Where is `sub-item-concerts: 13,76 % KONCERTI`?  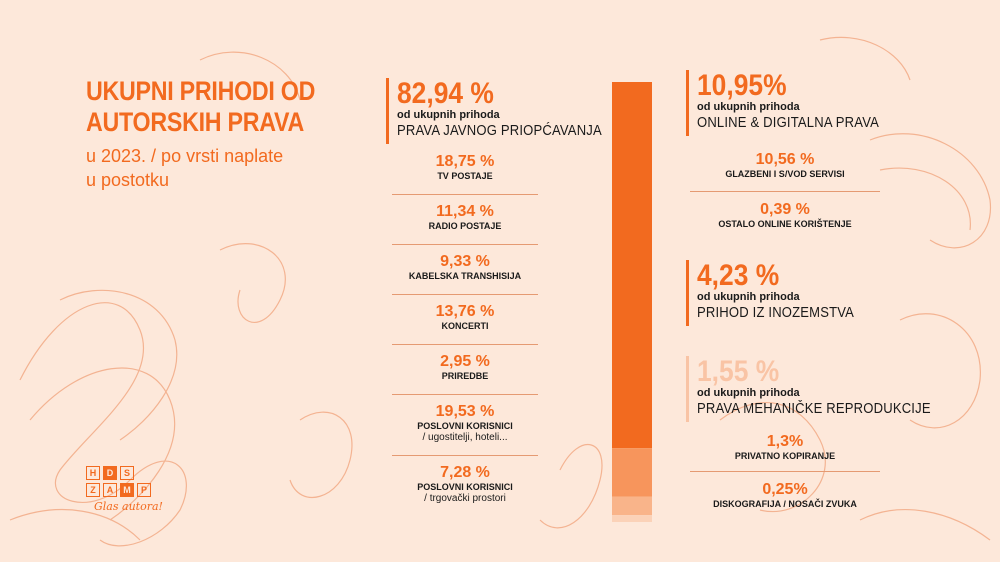 sub-item-concerts: 13,76 % KONCERTI is located at coordinates (465, 317).